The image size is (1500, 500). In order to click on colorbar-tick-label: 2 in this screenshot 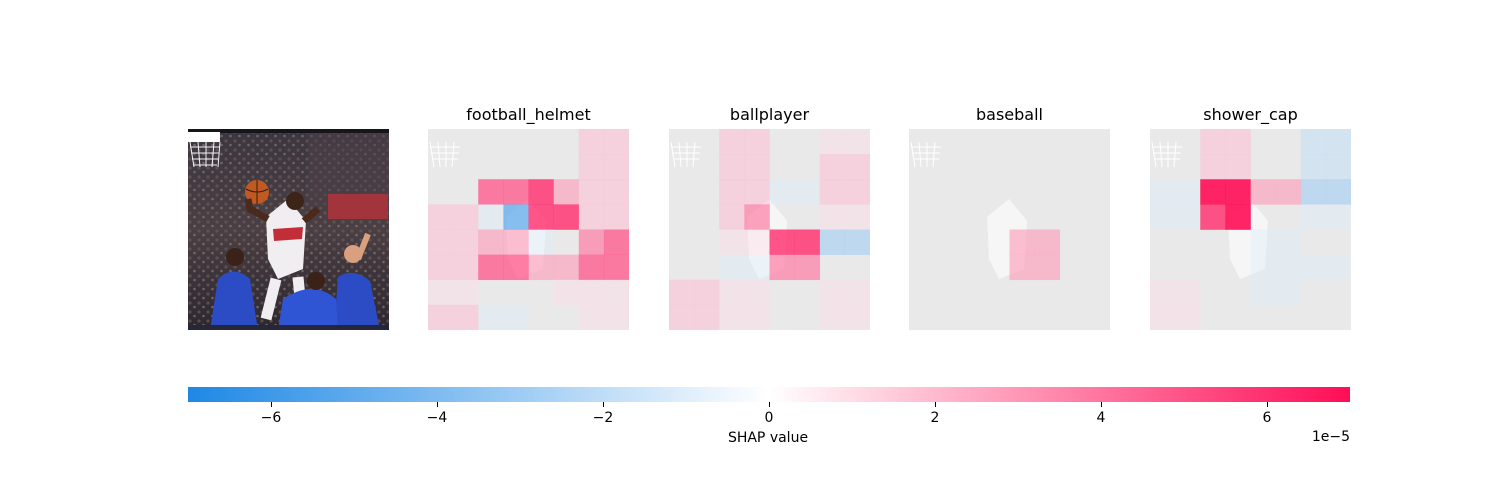, I will do `click(935, 418)`.